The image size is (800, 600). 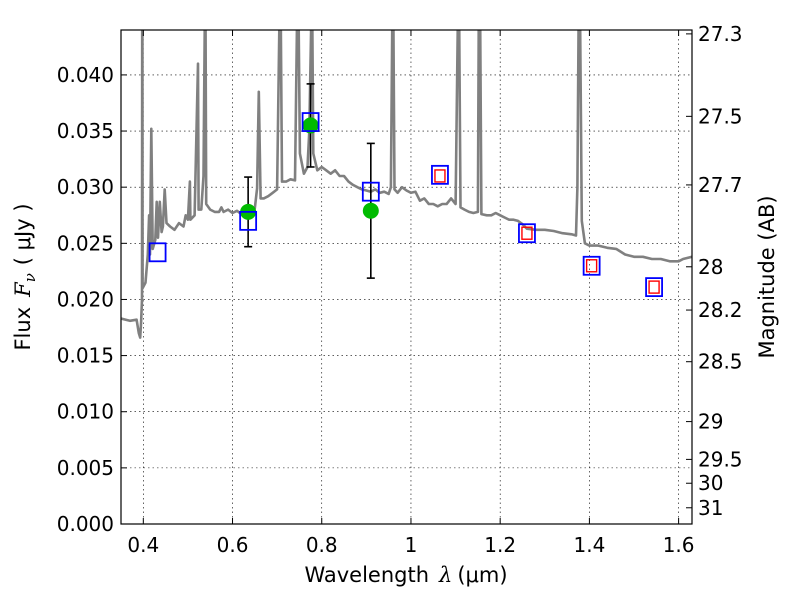 I want to click on y2-tick-label: 29, so click(x=710, y=422).